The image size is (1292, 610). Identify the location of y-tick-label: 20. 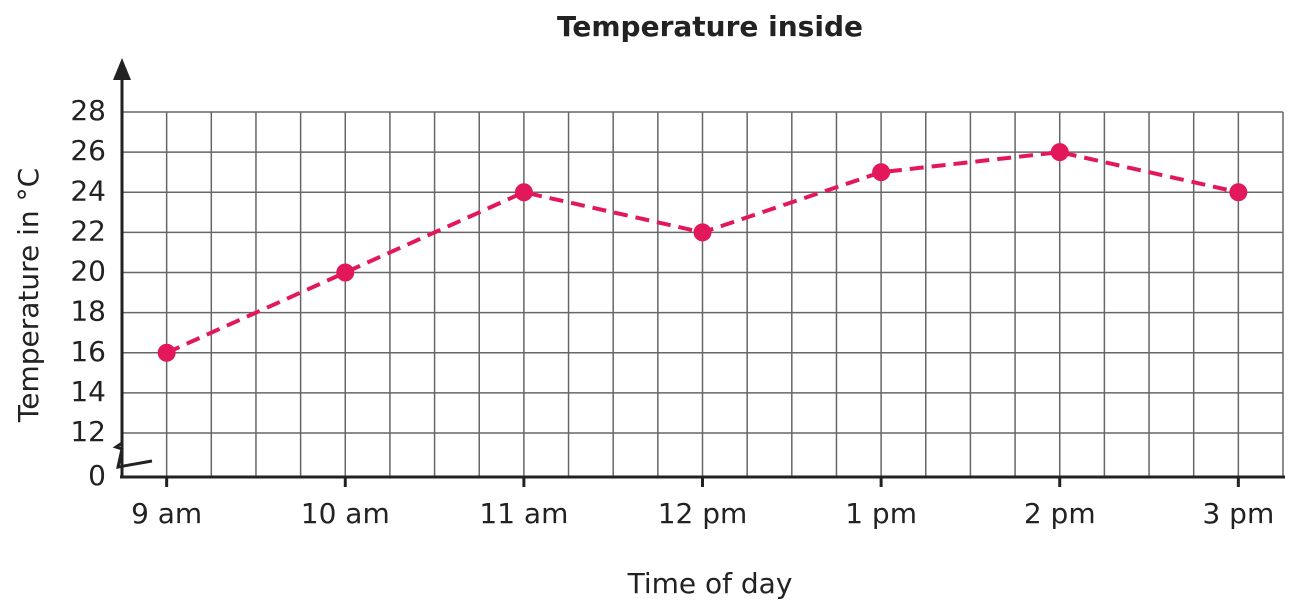
(88, 271).